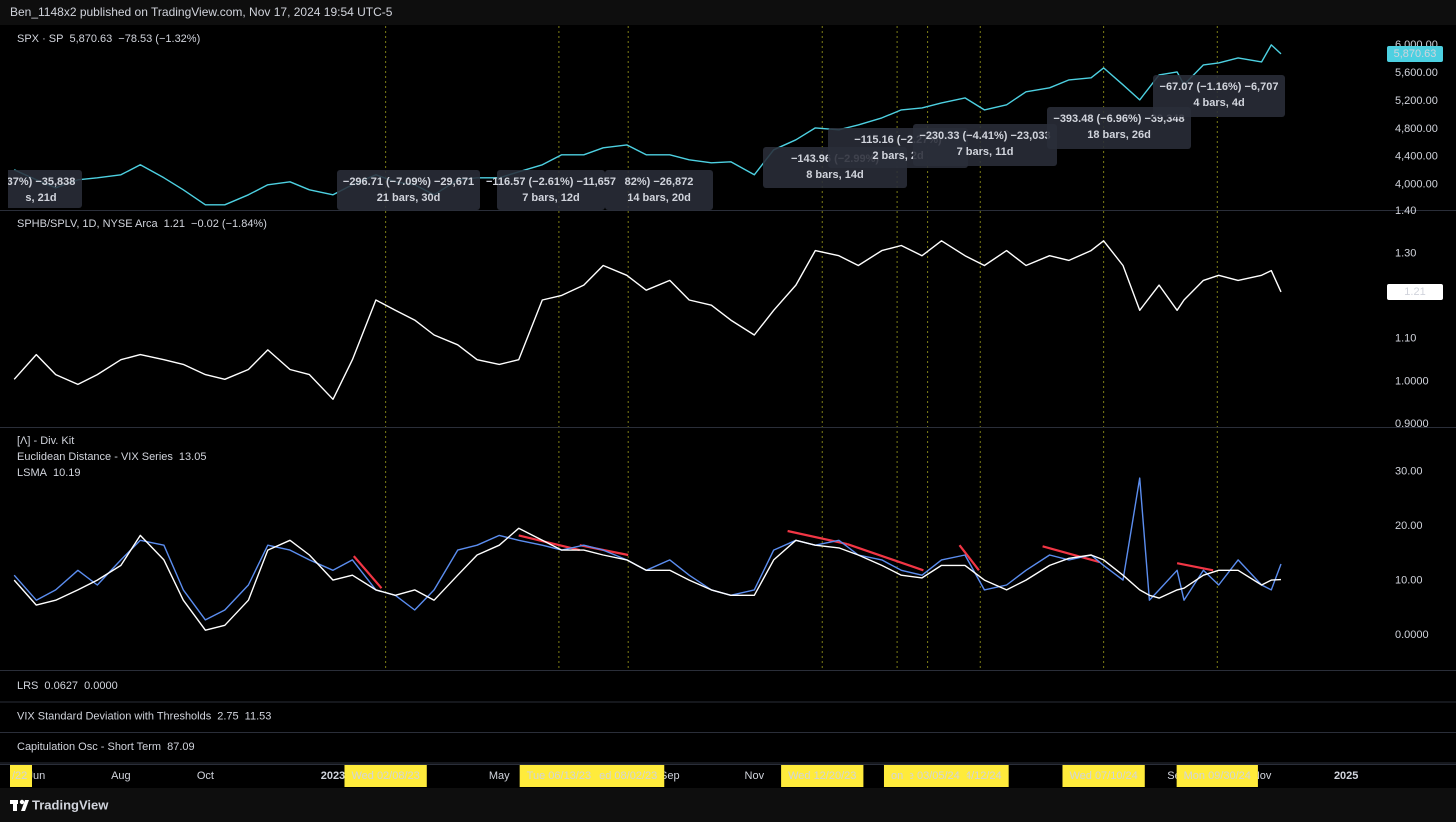 Image resolution: width=1456 pixels, height=822 pixels. Describe the element at coordinates (1119, 135) in the screenshot. I see `measure-text: 18 bars, 26d` at that location.